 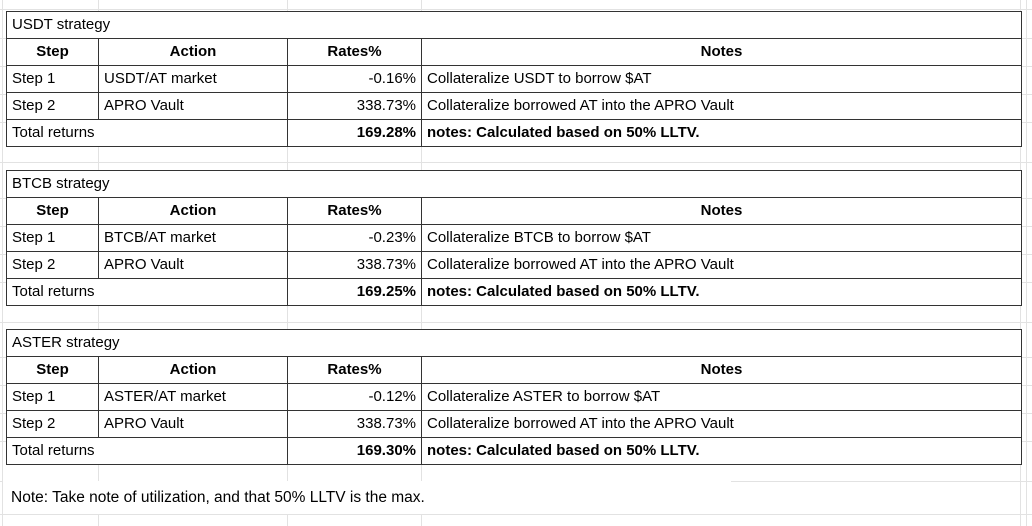 What do you see at coordinates (354, 79) in the screenshot?
I see `rate-cell: -0.16%` at bounding box center [354, 79].